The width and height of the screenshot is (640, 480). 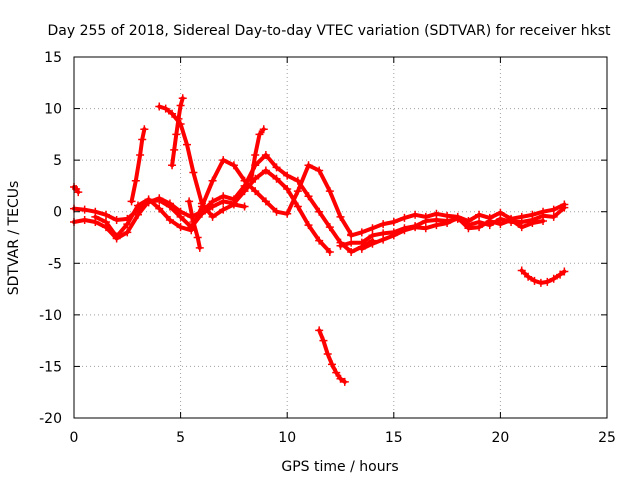 What do you see at coordinates (180, 438) in the screenshot?
I see `x-tick-label: 5` at bounding box center [180, 438].